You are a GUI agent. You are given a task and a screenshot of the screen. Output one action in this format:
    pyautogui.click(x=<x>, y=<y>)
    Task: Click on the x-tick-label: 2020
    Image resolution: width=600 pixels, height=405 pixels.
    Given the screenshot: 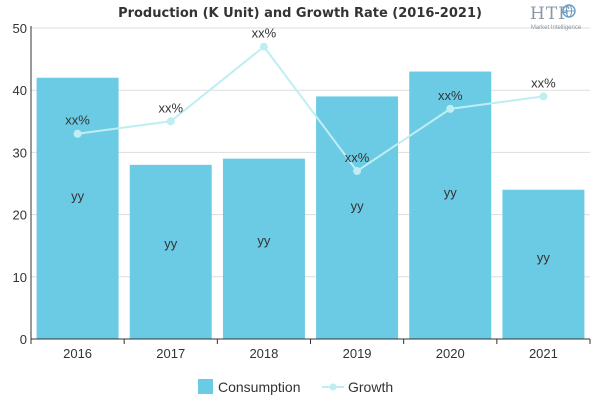 What is the action you would take?
    pyautogui.click(x=450, y=353)
    